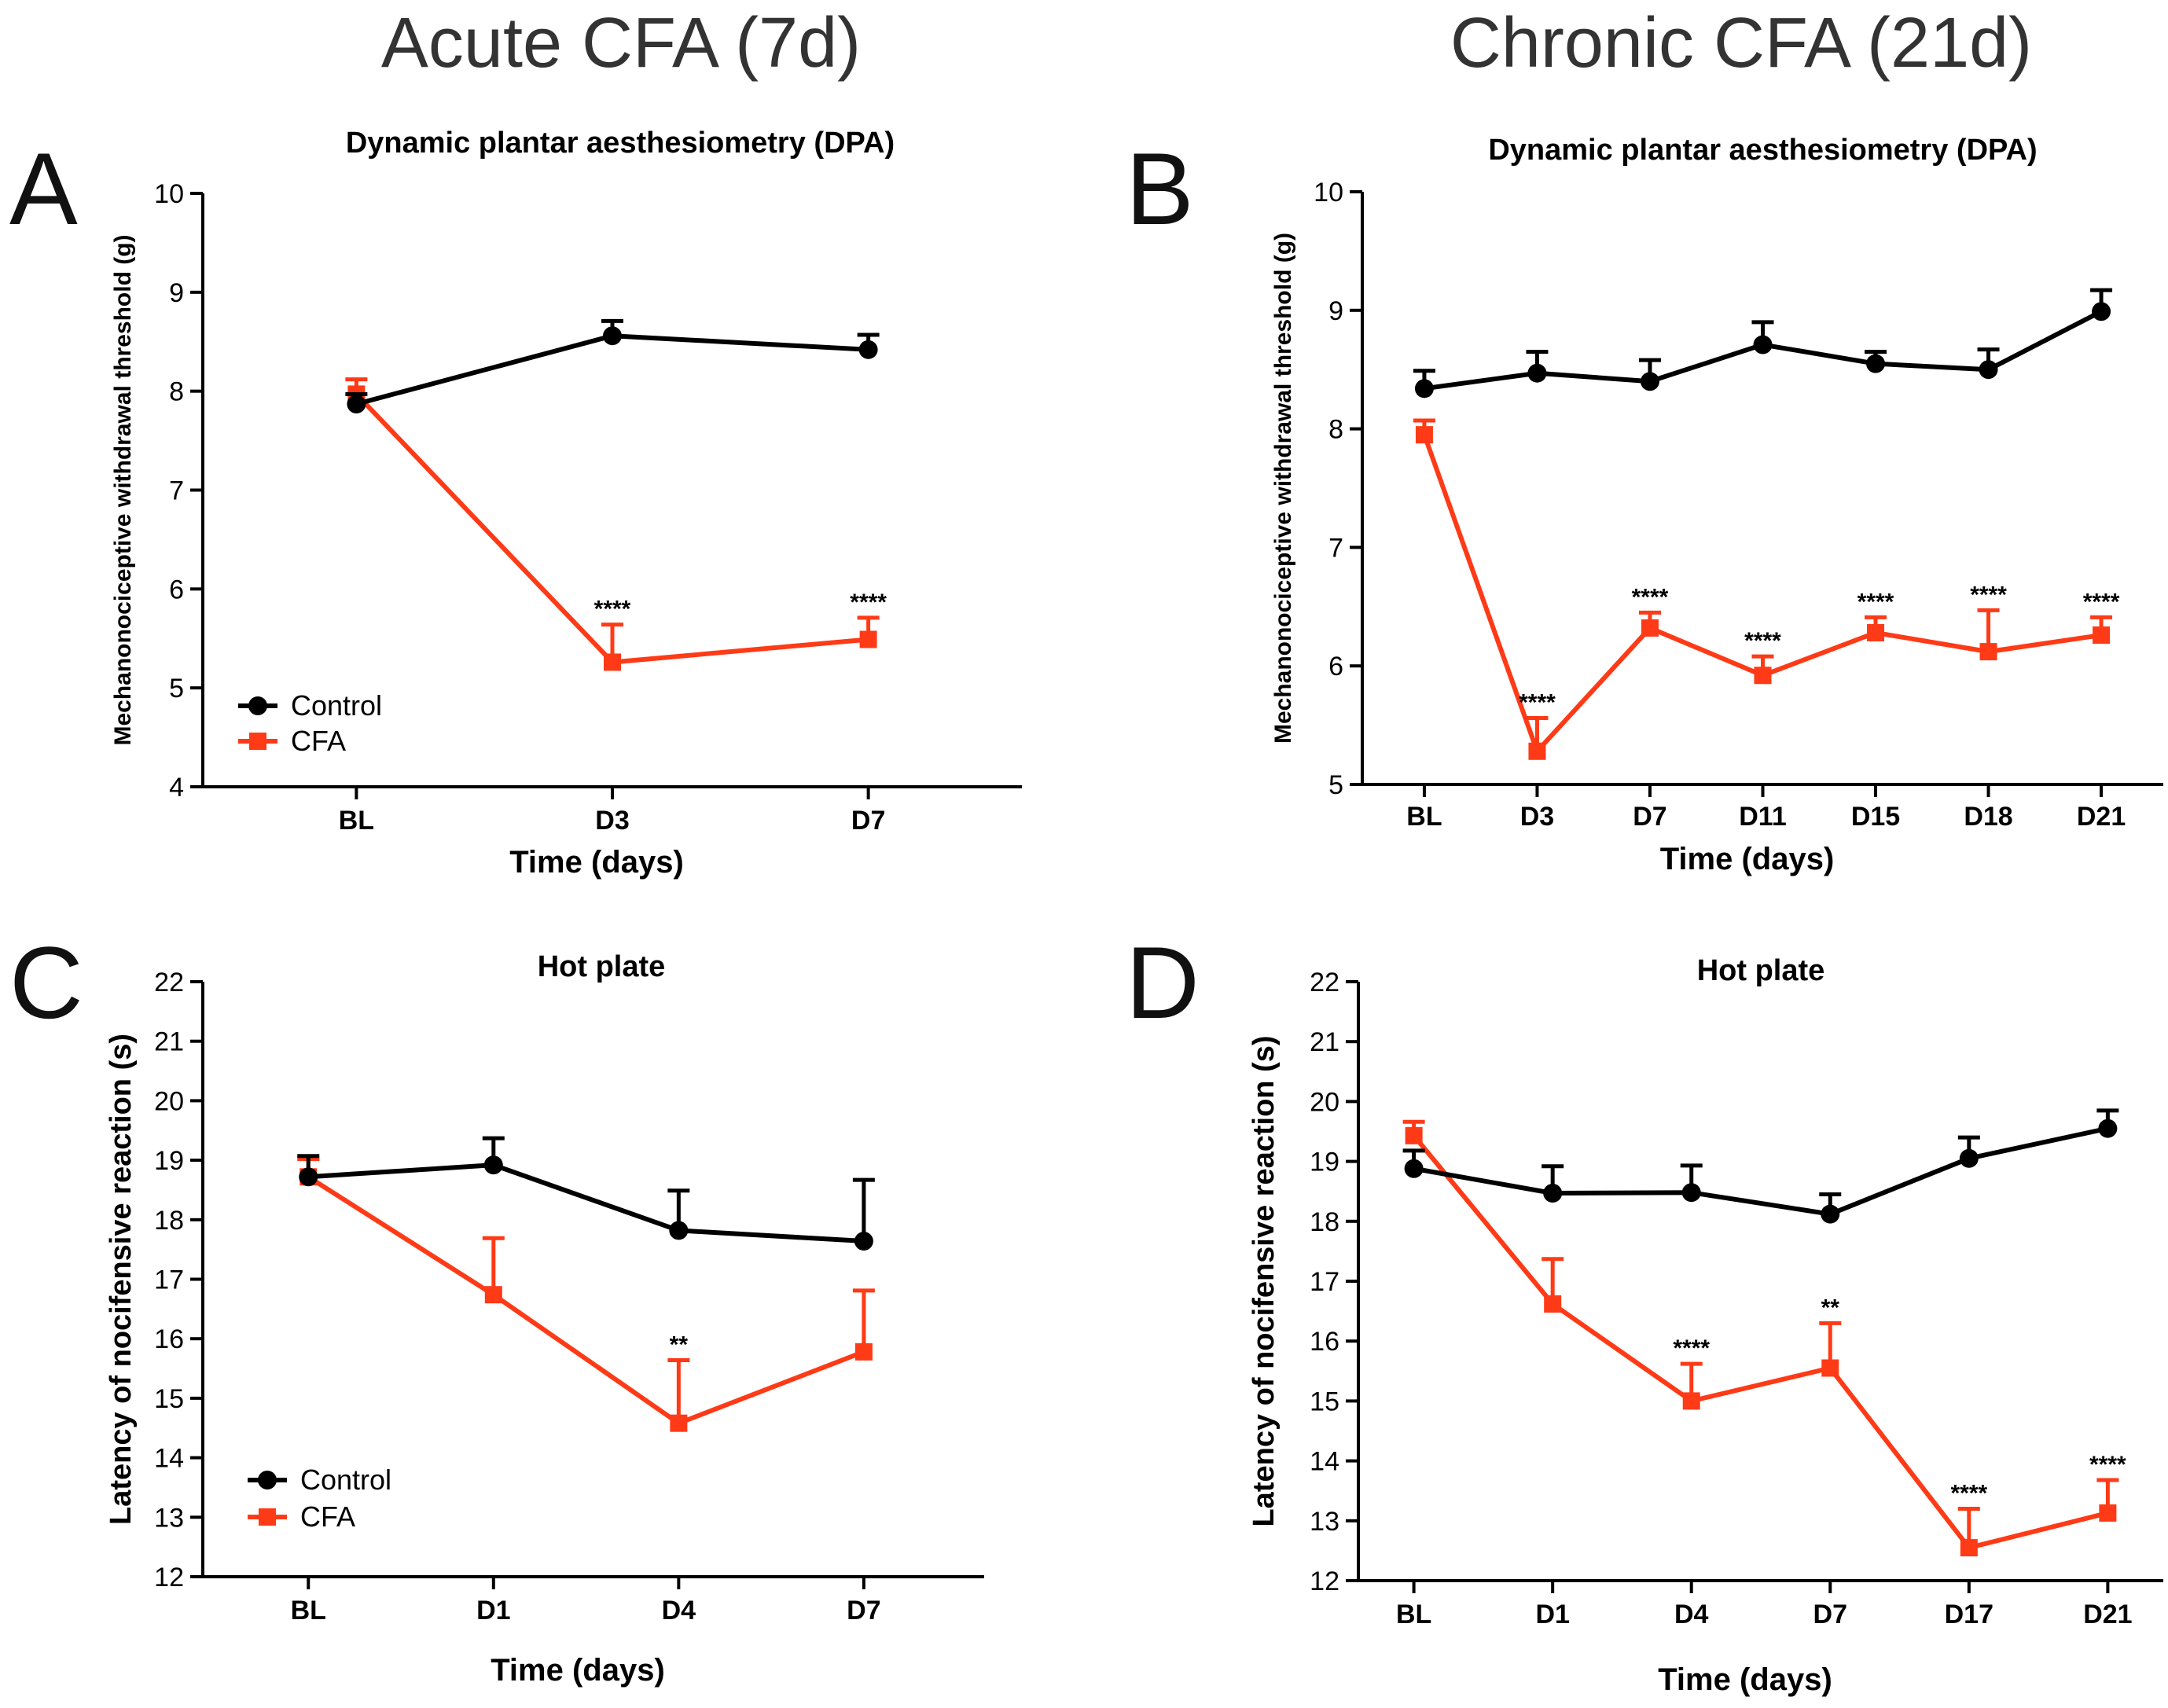 The image size is (2168, 1708). I want to click on panel-label-b: B, so click(1160, 188).